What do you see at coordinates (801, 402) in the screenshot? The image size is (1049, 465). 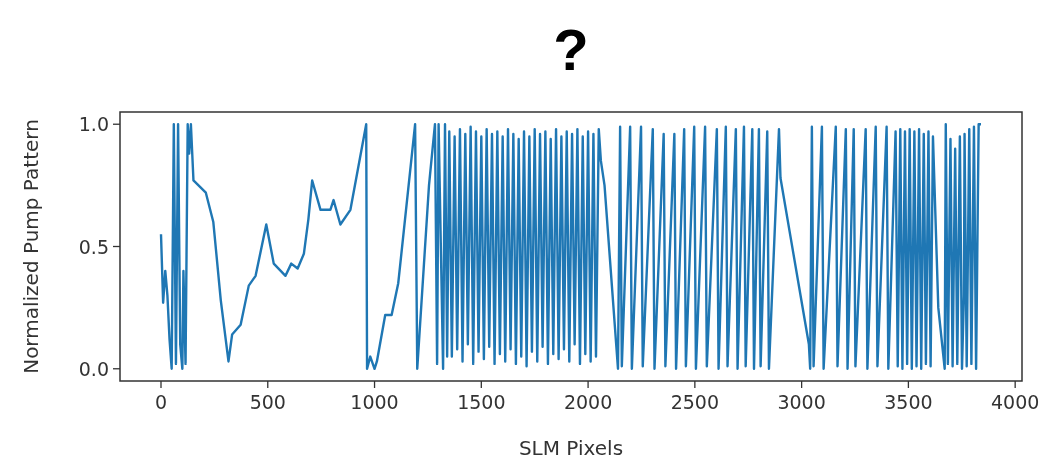 I see `x-tick-label: 3000` at bounding box center [801, 402].